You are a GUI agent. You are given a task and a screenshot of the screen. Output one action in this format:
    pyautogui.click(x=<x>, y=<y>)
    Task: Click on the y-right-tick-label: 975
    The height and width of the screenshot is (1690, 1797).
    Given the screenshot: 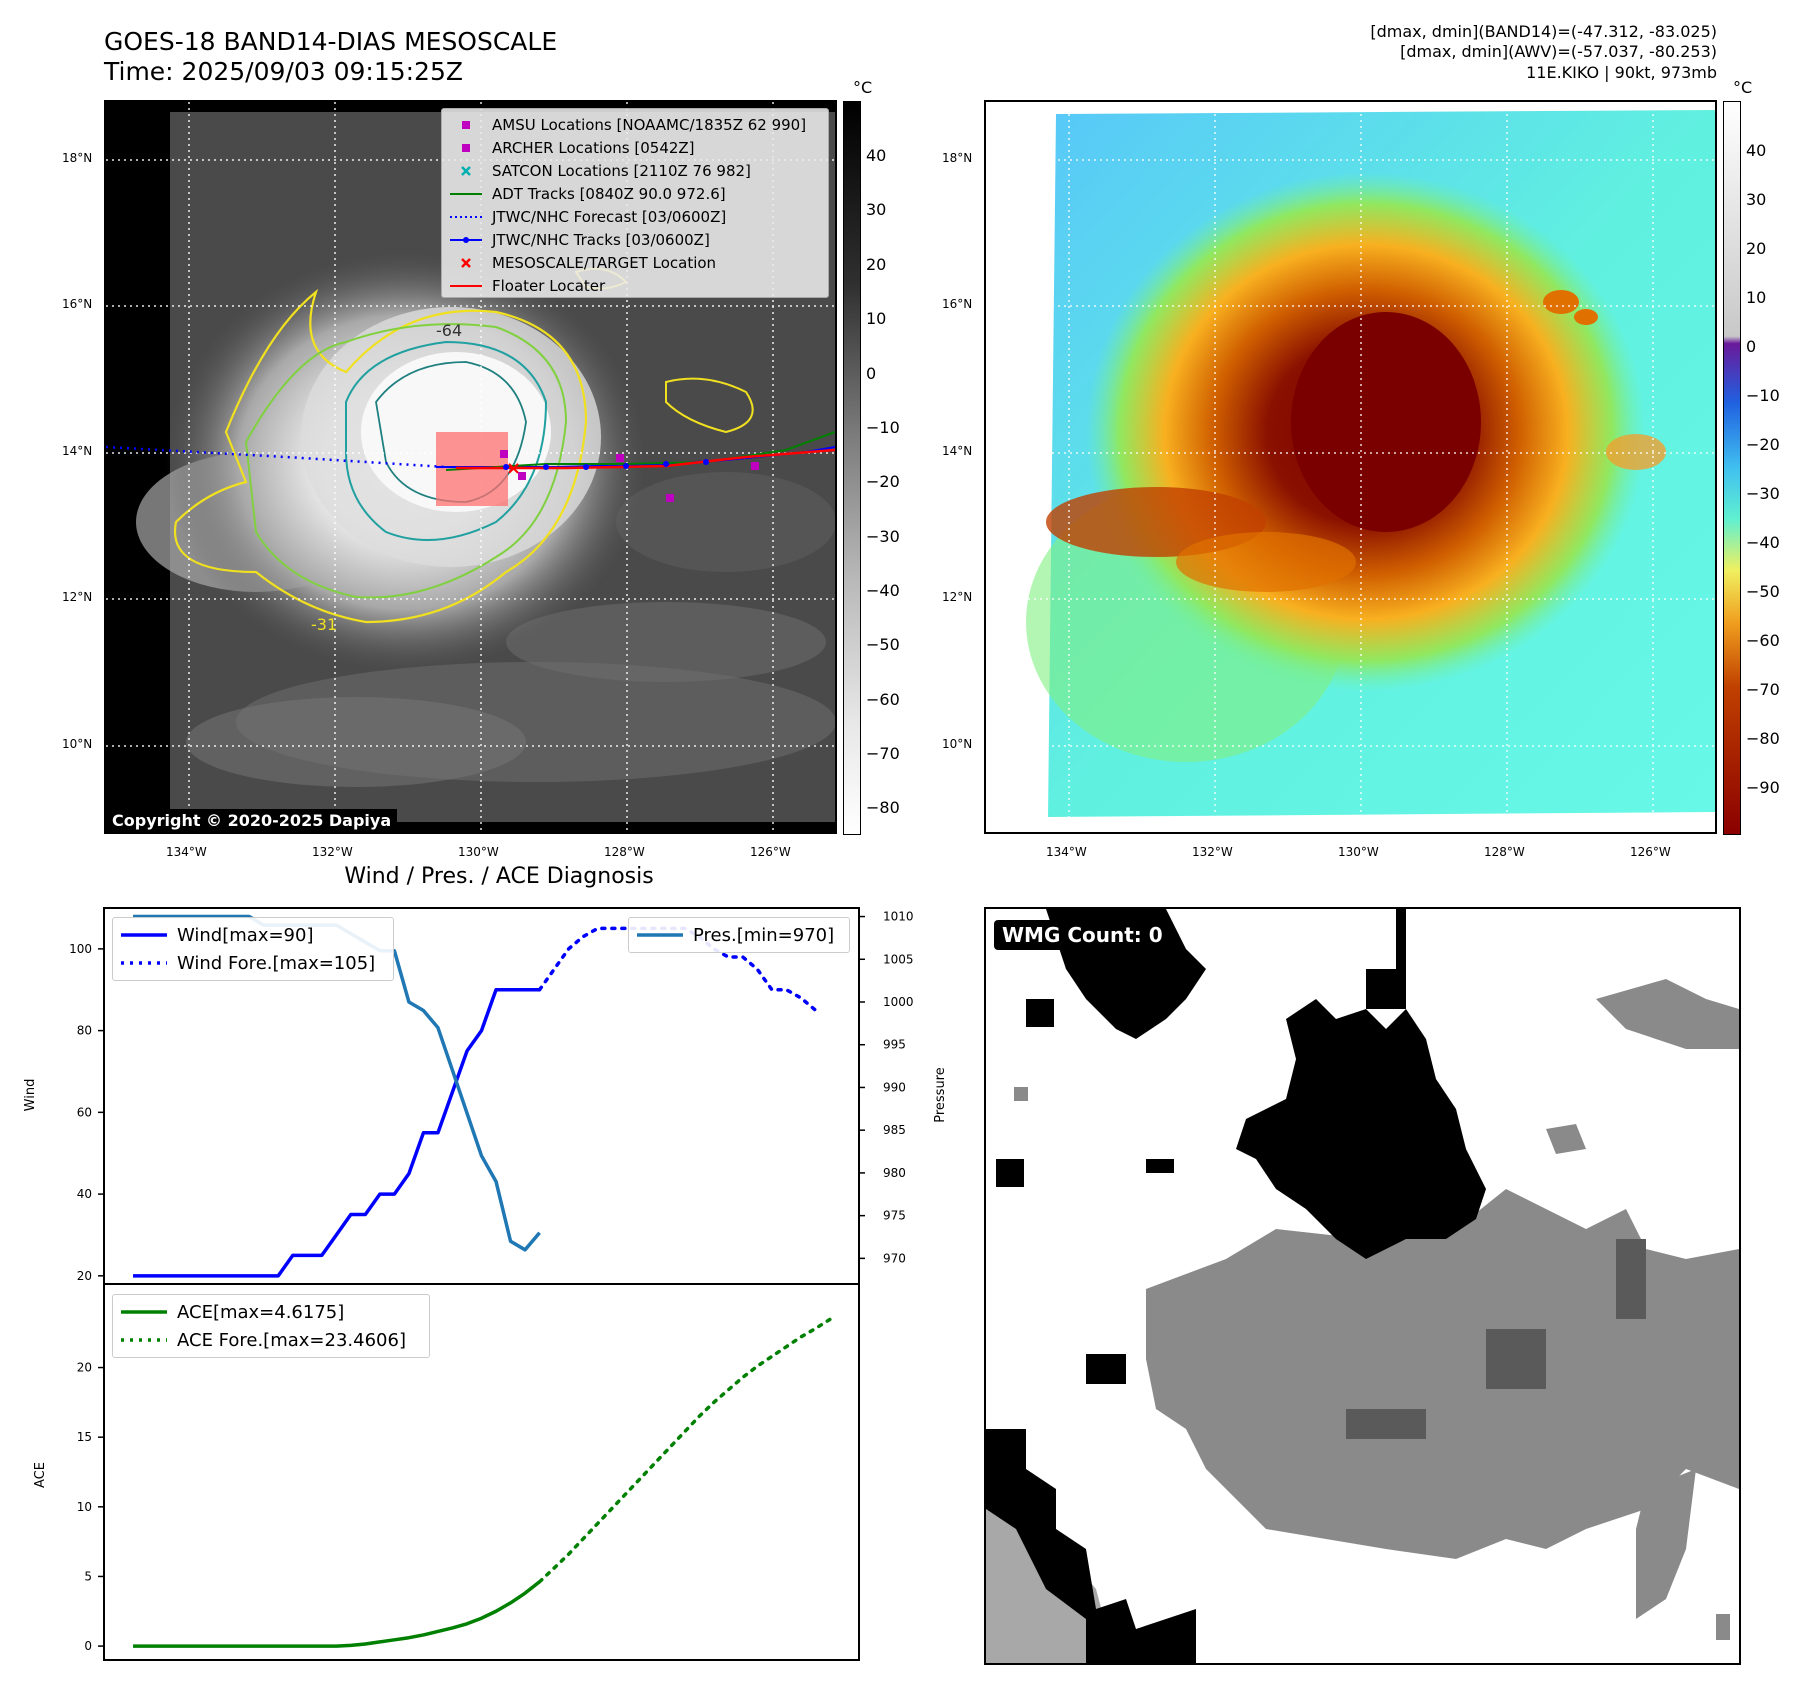 What is the action you would take?
    pyautogui.click(x=894, y=1216)
    